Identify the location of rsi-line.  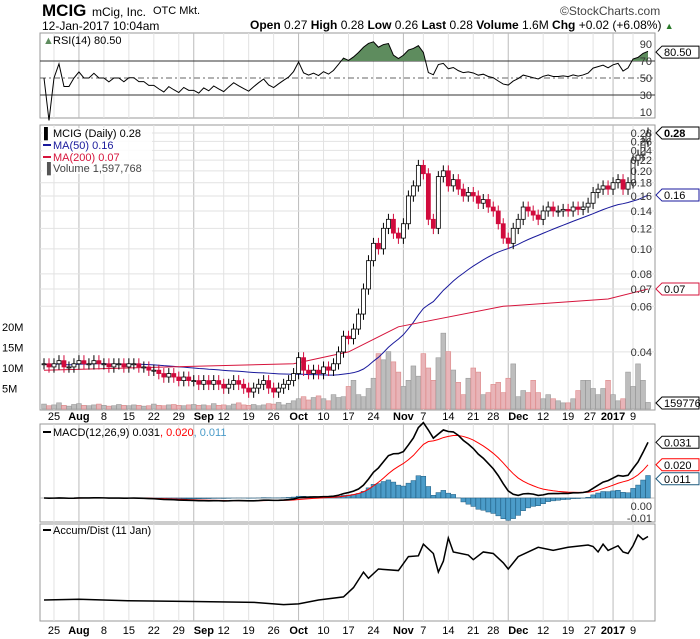
(346, 81).